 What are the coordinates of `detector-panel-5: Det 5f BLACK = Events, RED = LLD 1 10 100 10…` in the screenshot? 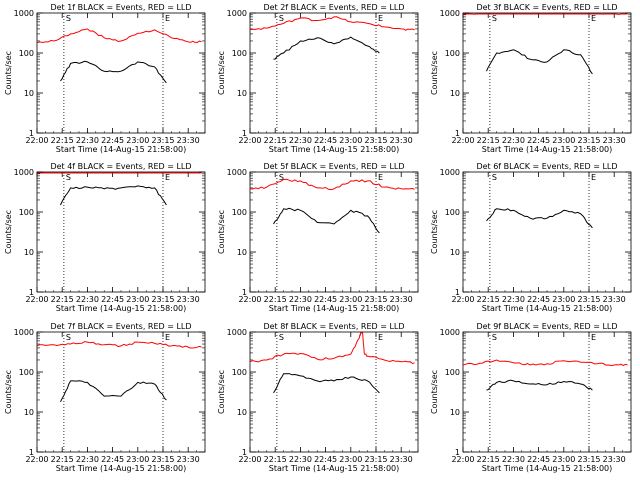 It's located at (318, 237).